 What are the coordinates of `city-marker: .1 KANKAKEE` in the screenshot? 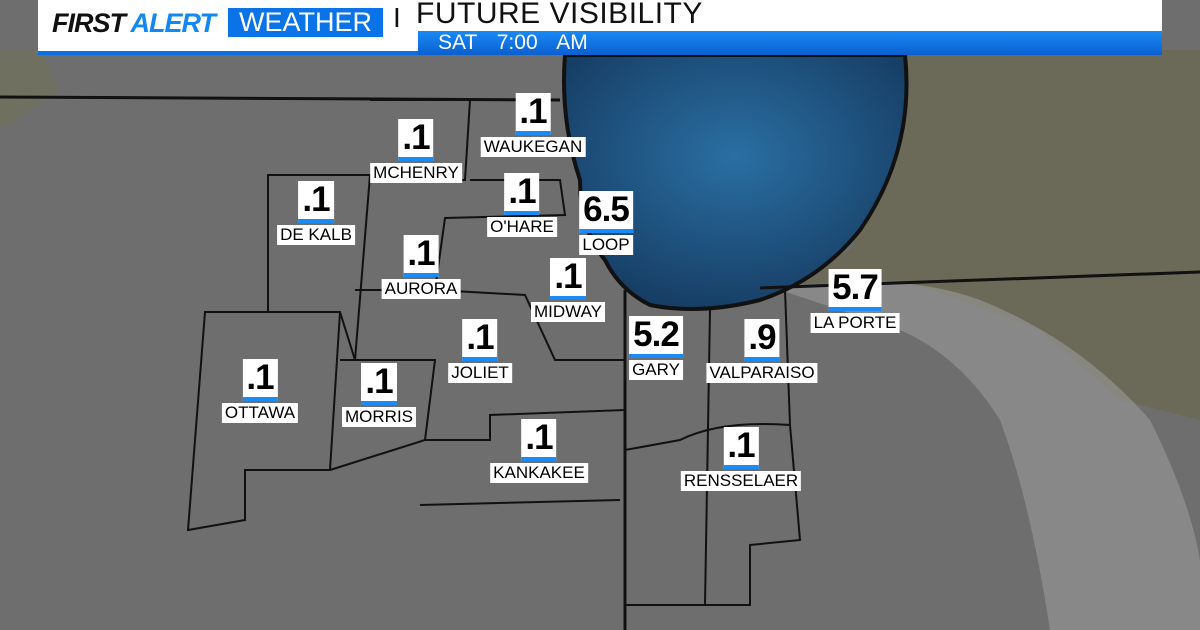 It's located at (539, 451).